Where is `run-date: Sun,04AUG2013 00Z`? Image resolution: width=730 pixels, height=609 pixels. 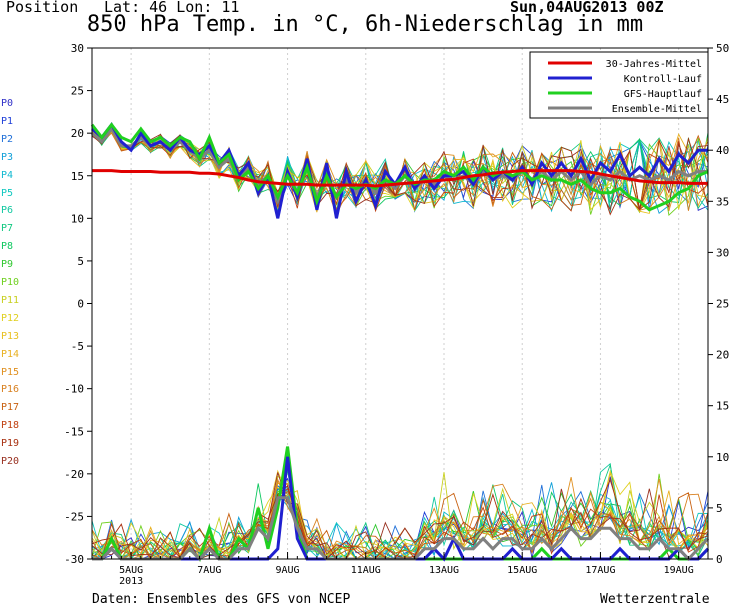
run-date: Sun,04AUG2013 00Z is located at coordinates (587, 8).